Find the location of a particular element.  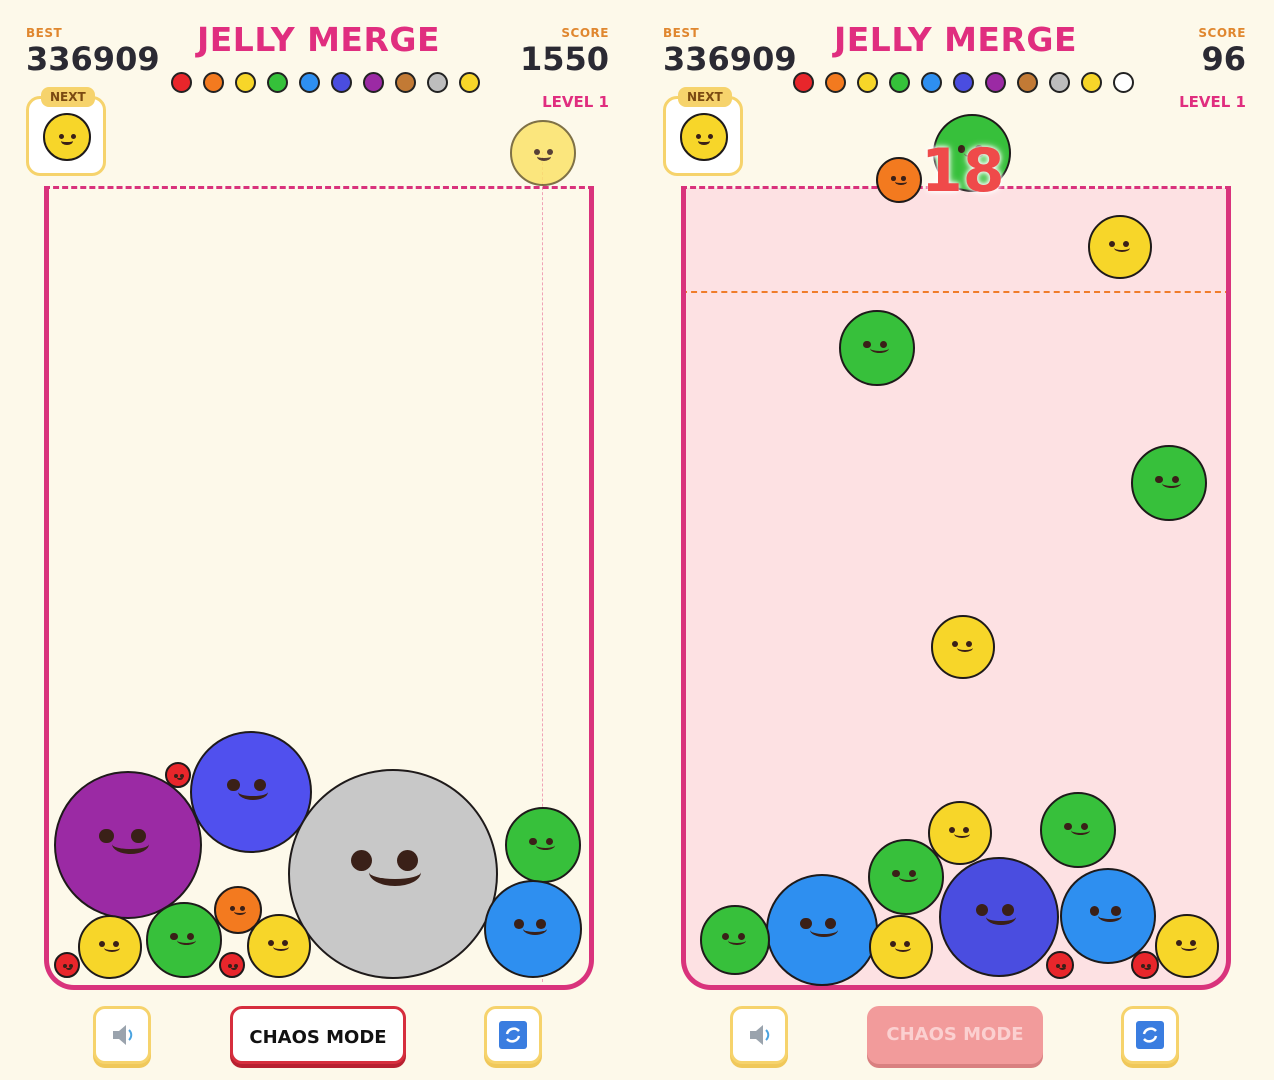

score-label: SCORE is located at coordinates (585, 33).